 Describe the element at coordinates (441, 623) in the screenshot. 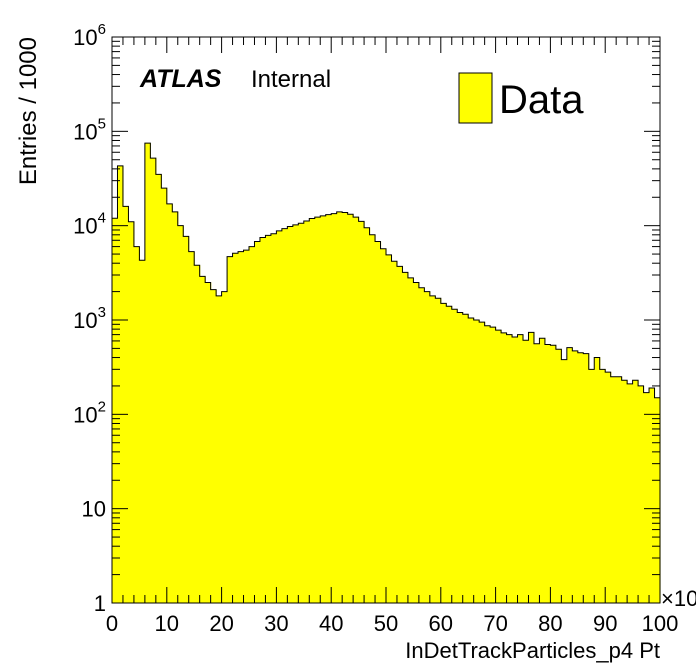

I see `x-tick-label: 60` at that location.